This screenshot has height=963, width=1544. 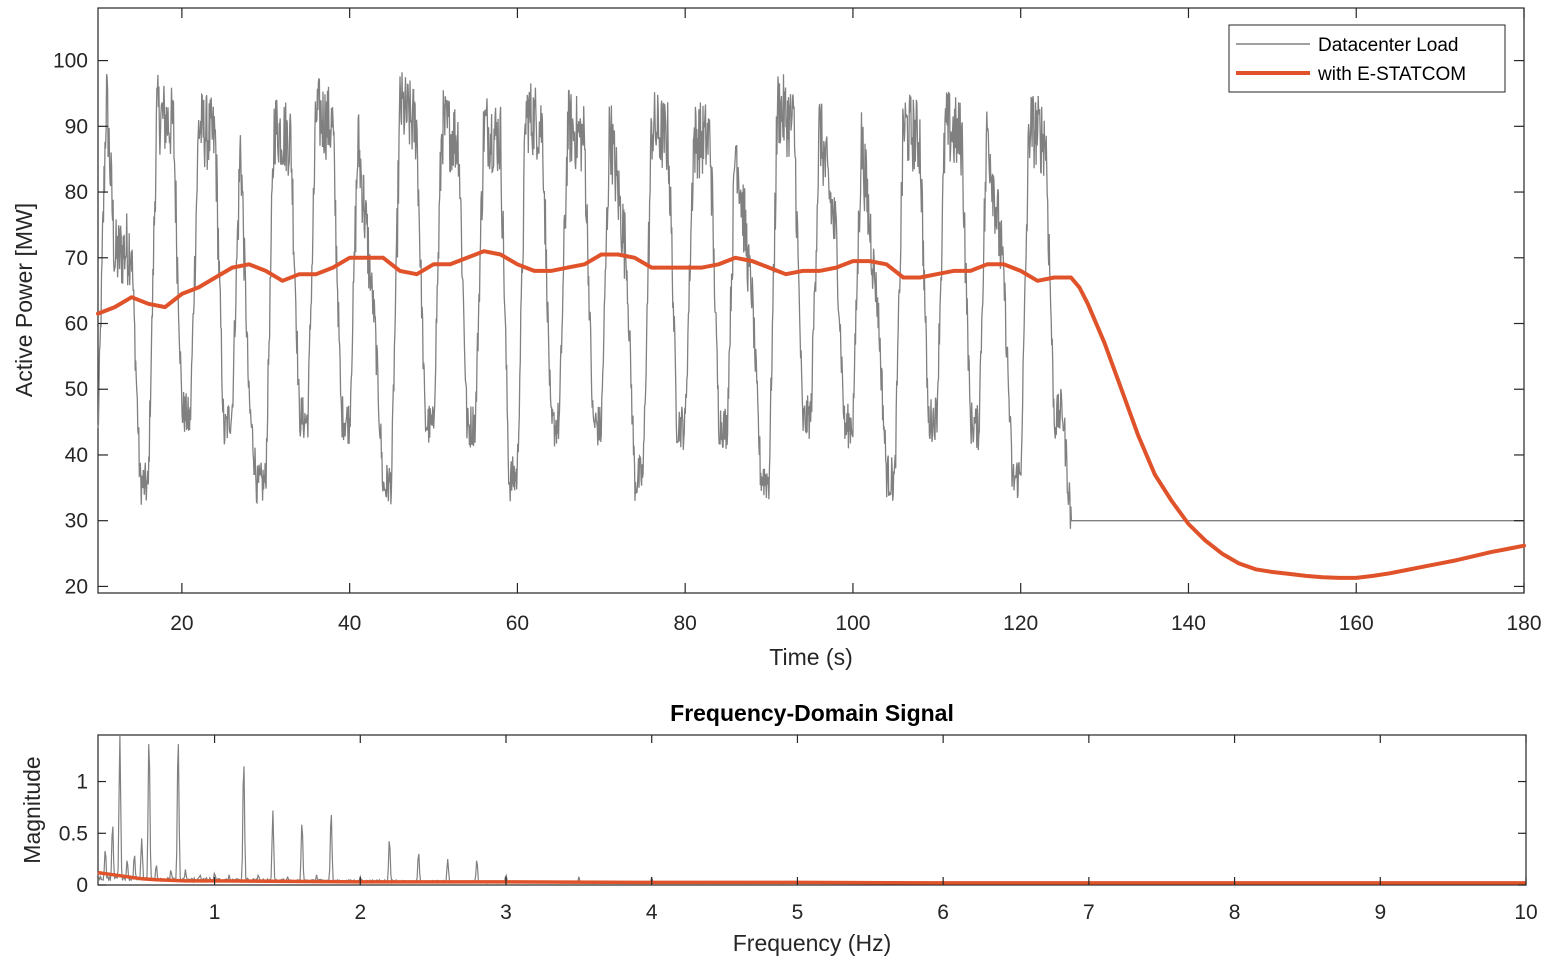 What do you see at coordinates (1523, 623) in the screenshot?
I see `x-tick-label: 180` at bounding box center [1523, 623].